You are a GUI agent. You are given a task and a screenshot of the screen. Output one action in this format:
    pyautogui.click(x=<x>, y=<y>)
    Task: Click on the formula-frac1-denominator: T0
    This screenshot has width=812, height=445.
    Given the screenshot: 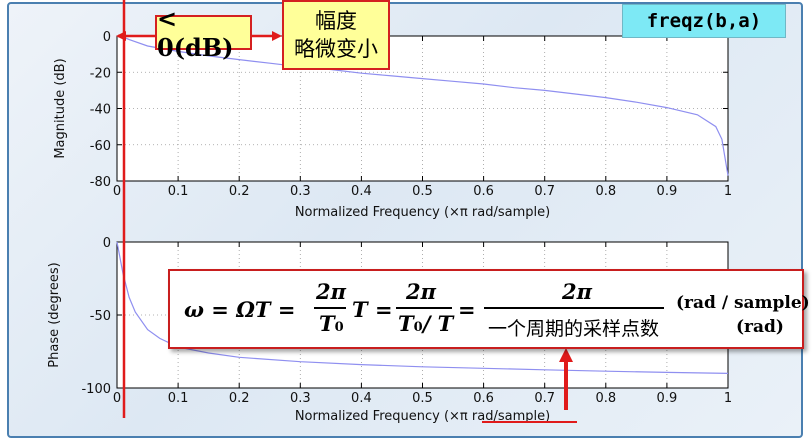 What is the action you would take?
    pyautogui.click(x=331, y=323)
    